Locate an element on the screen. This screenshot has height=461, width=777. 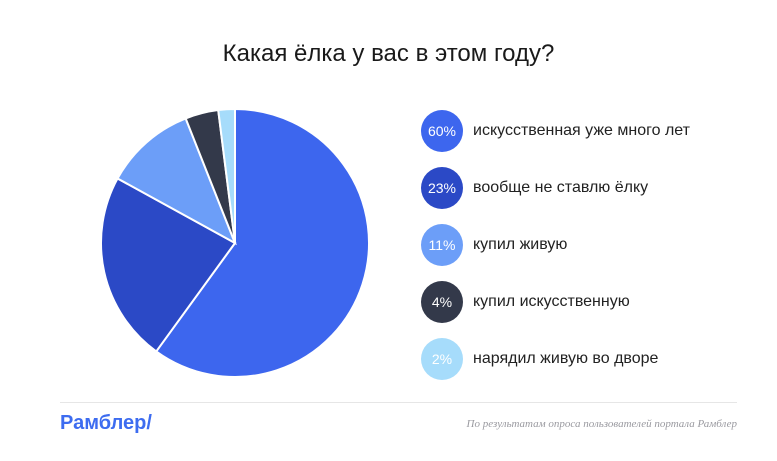
legend-label: нарядил живую во дворе is located at coordinates (566, 358).